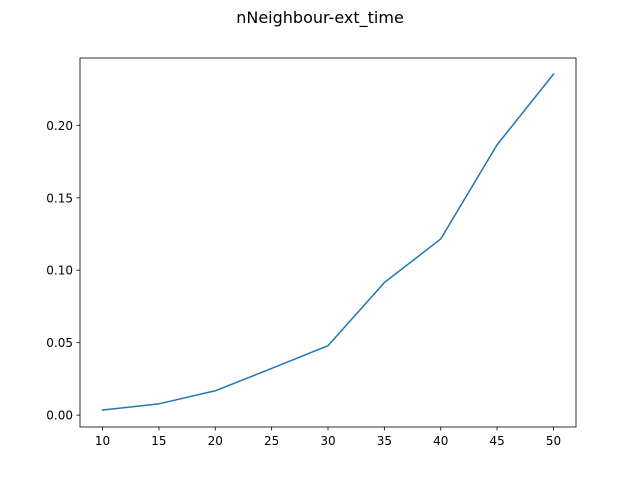 The width and height of the screenshot is (640, 484). What do you see at coordinates (384, 441) in the screenshot?
I see `x-tick-label: 35` at bounding box center [384, 441].